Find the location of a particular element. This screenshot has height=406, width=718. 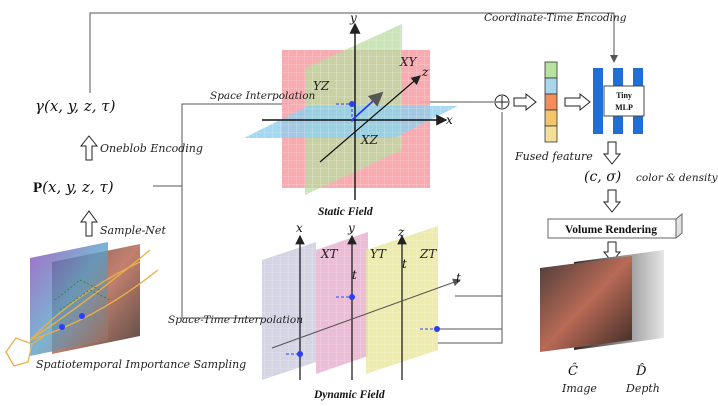

svg-text: (c, σ) is located at coordinates (602, 177).